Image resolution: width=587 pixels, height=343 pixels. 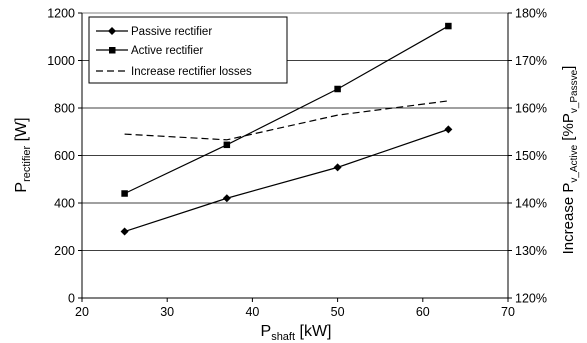 What do you see at coordinates (61, 61) in the screenshot?
I see `y-left-tick-label: 1000` at bounding box center [61, 61].